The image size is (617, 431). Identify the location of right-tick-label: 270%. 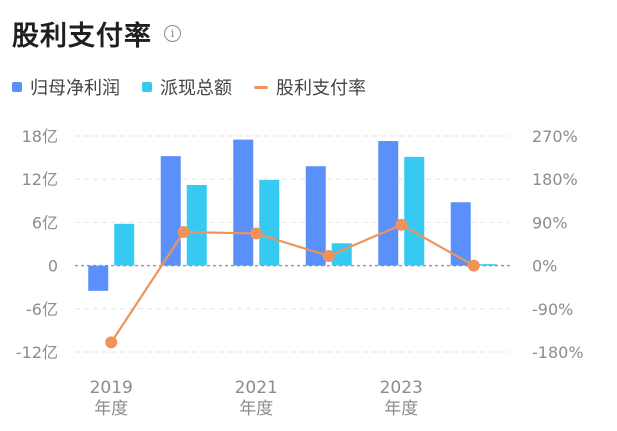
(555, 136).